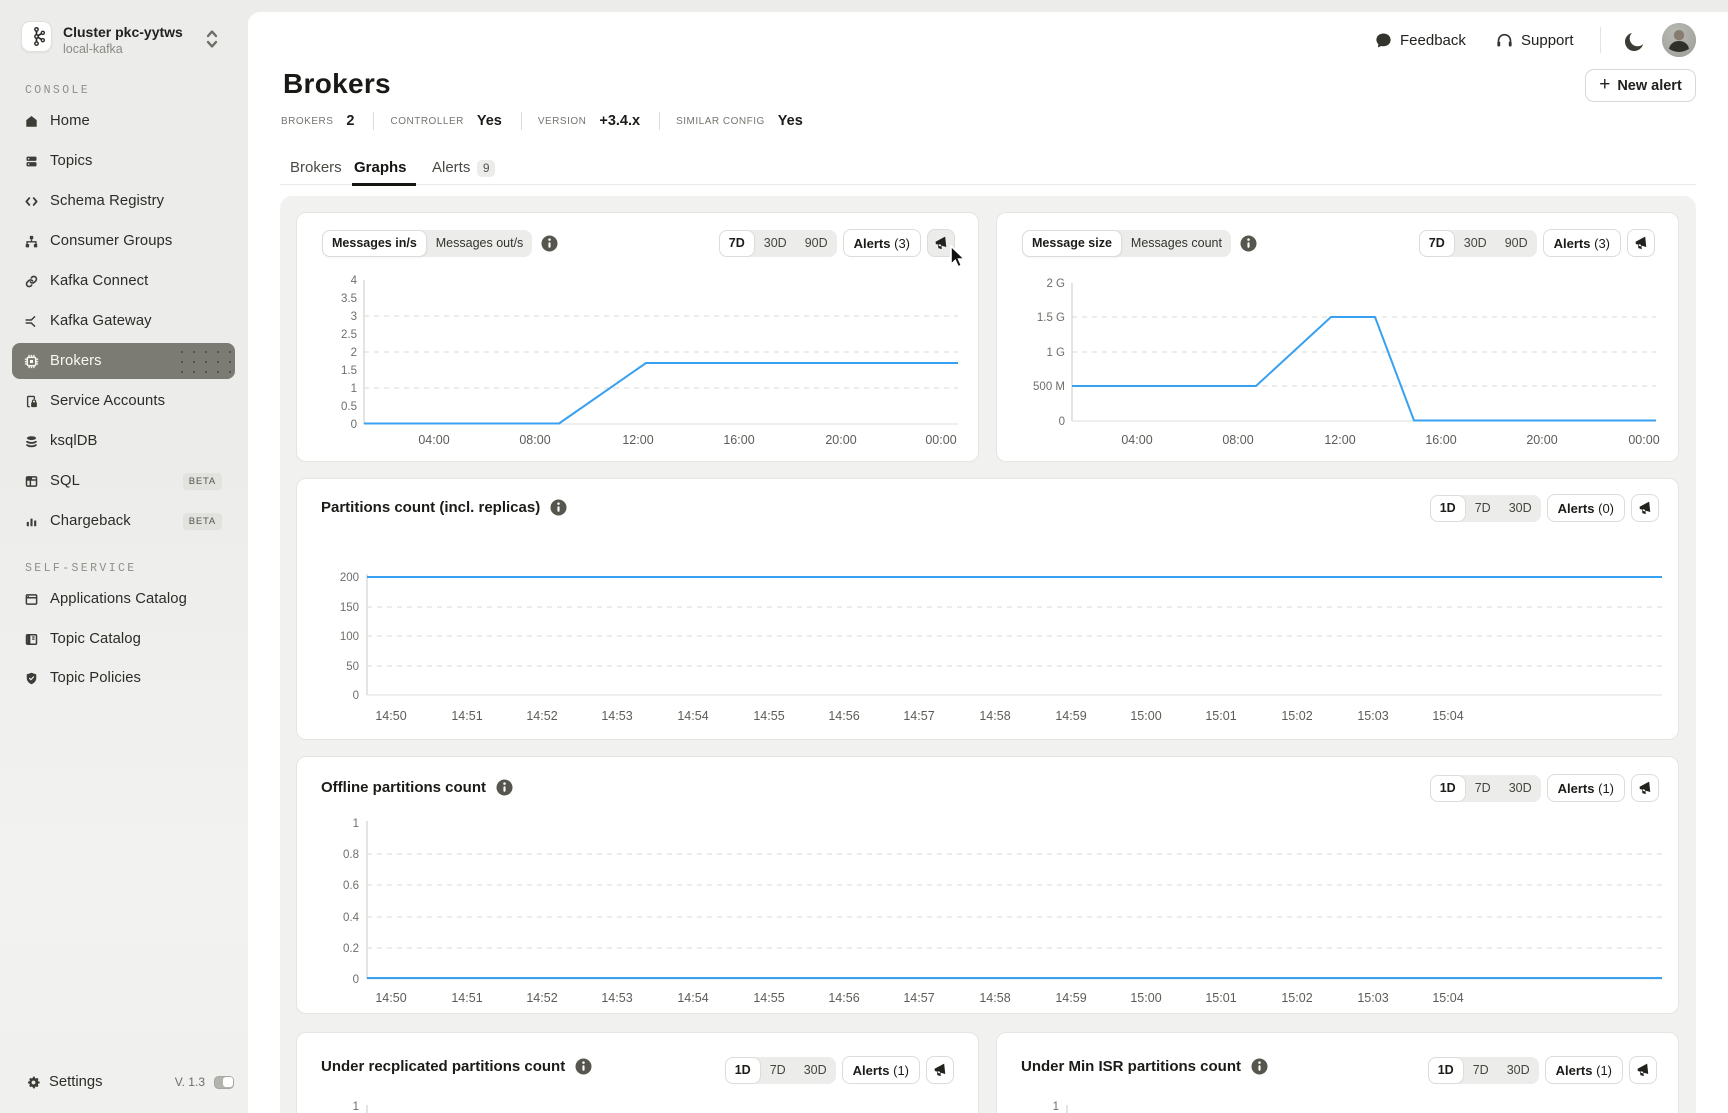 The image size is (1728, 1113). Describe the element at coordinates (349, 608) in the screenshot. I see `svg-text: 150` at that location.